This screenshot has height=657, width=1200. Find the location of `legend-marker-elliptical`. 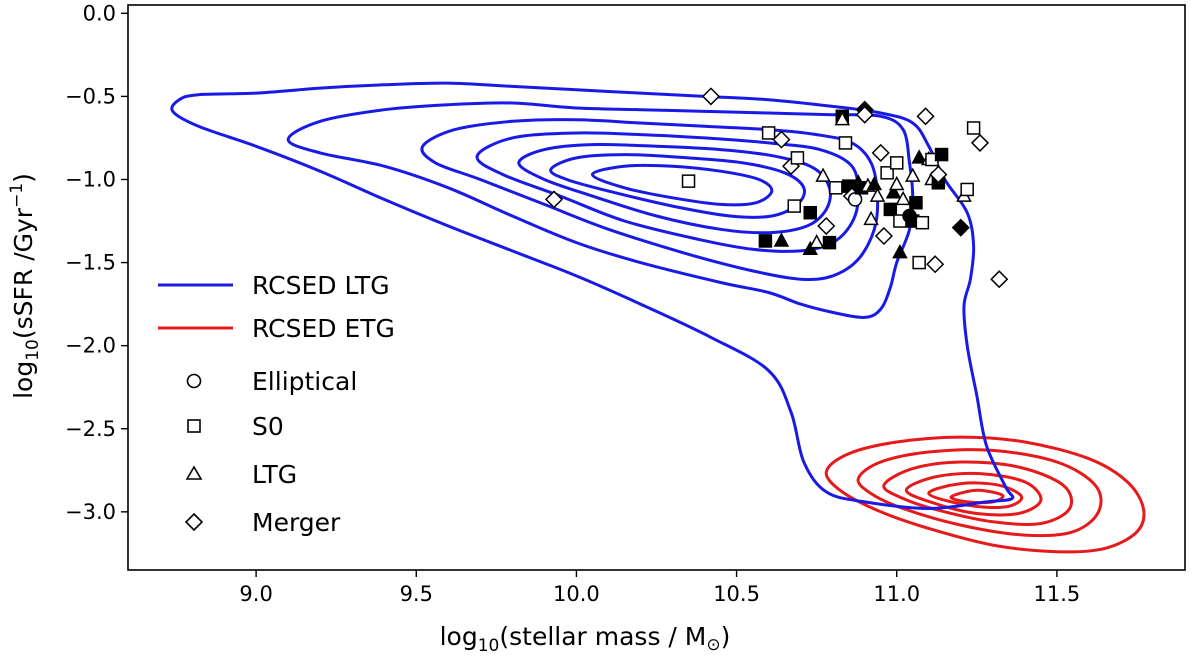

legend-marker-elliptical is located at coordinates (194, 381).